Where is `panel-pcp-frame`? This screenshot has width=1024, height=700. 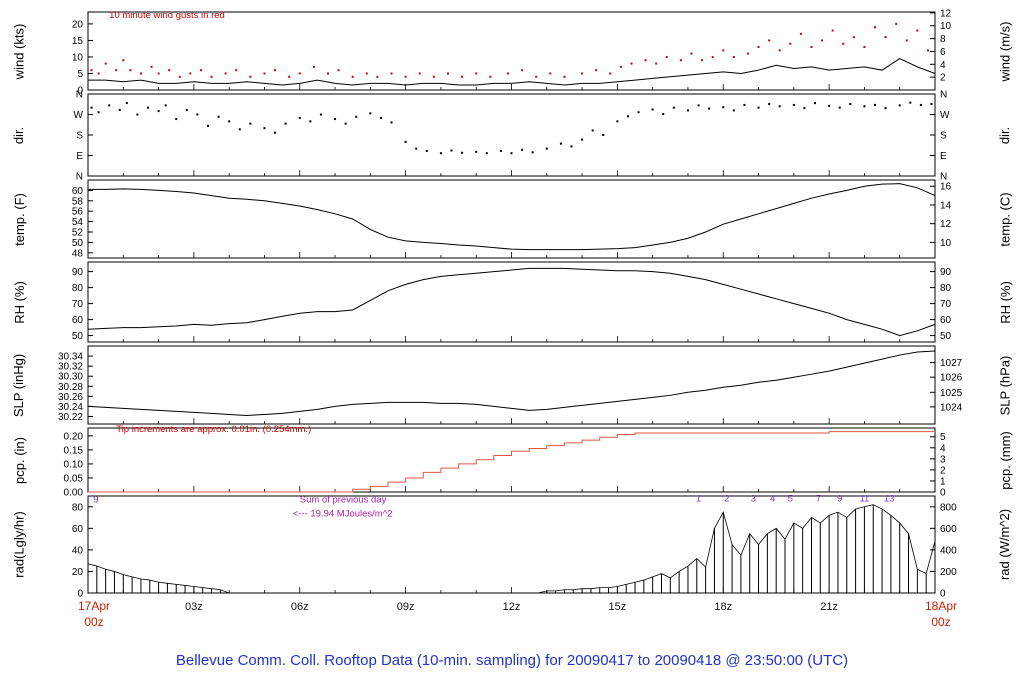
panel-pcp-frame is located at coordinates (511, 460).